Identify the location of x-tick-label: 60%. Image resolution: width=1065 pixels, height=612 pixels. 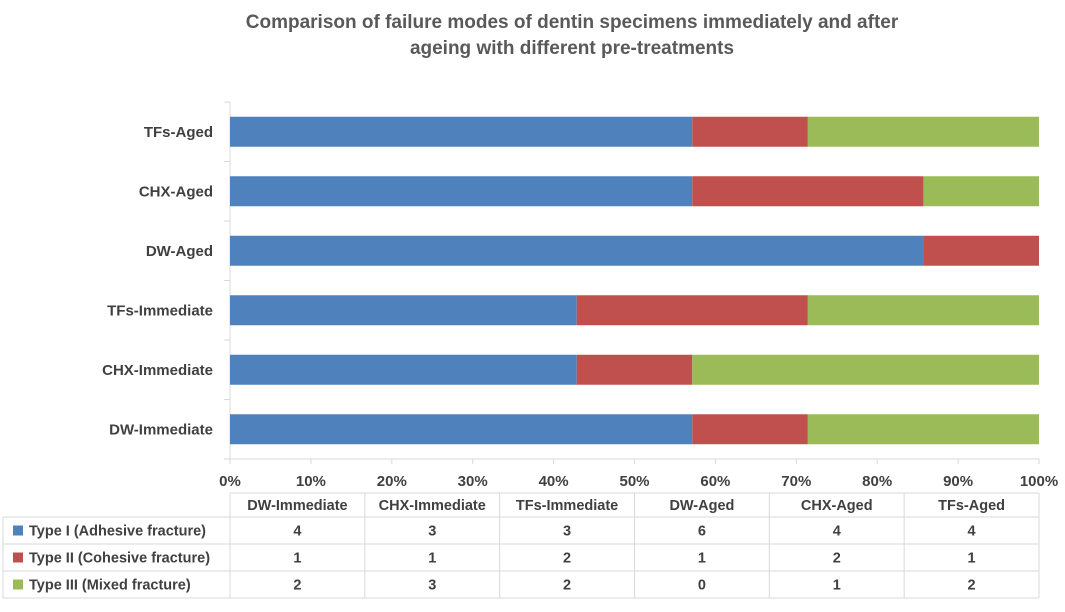
(715, 481).